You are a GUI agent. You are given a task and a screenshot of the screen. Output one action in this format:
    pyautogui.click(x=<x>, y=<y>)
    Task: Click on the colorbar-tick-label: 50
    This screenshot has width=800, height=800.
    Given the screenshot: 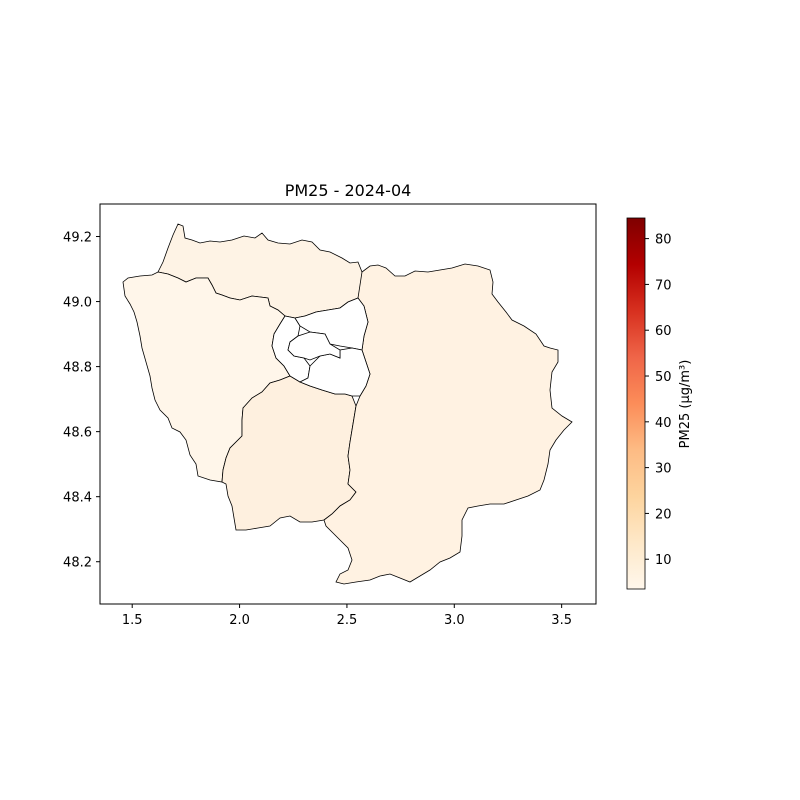 What is the action you would take?
    pyautogui.click(x=663, y=377)
    